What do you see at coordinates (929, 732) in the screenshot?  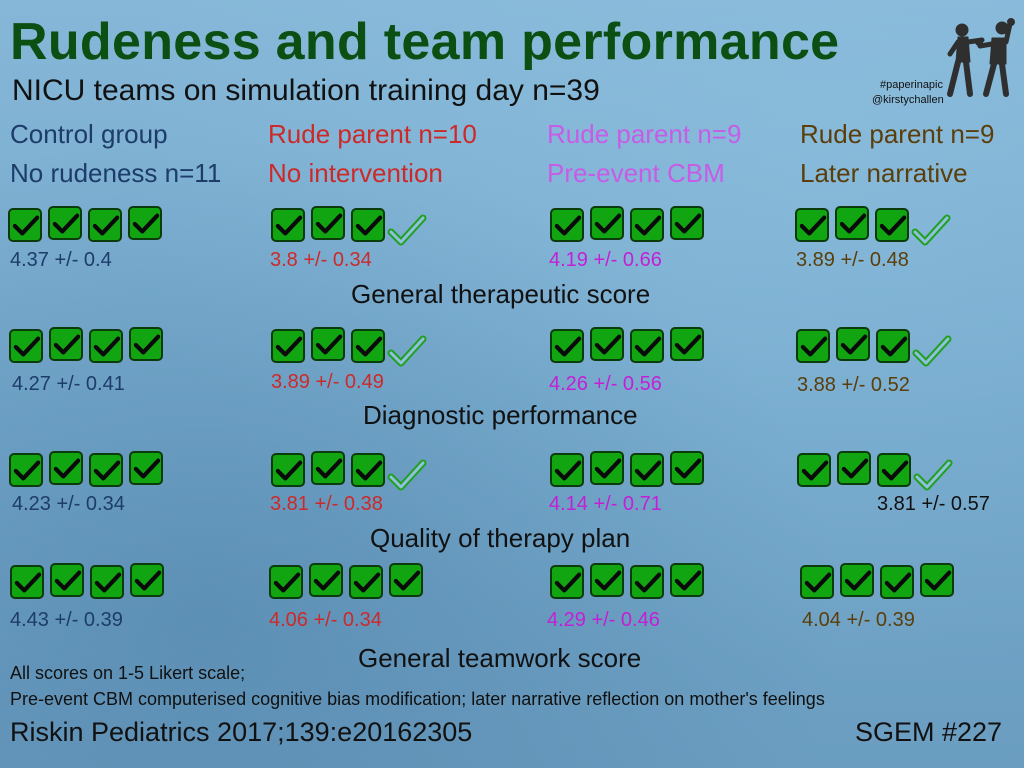 I see `episode-label: SGEM #227` at bounding box center [929, 732].